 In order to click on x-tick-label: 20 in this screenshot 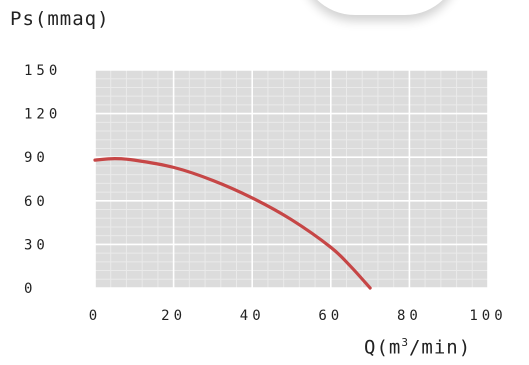, I will do `click(173, 316)`.